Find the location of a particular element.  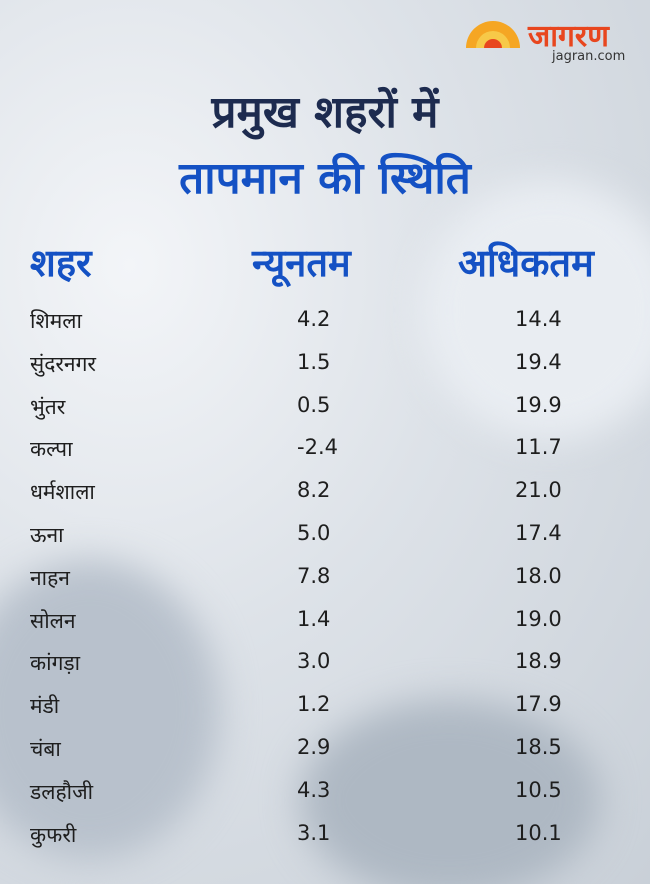

city-name: शिमला is located at coordinates (56, 321).